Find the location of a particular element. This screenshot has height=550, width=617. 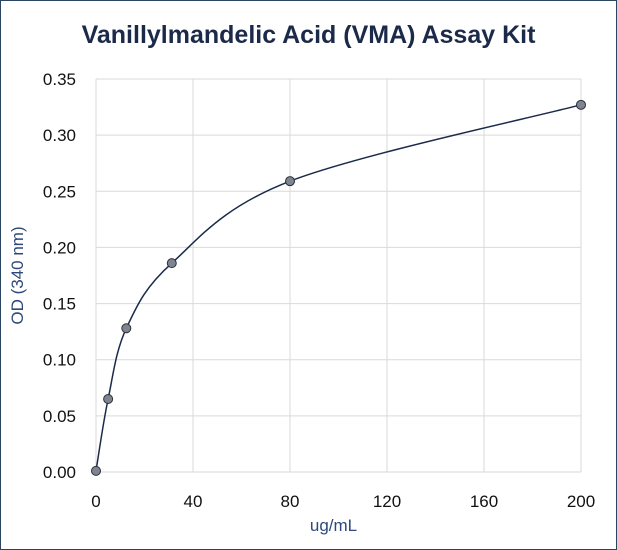

x-tick-label: 80 is located at coordinates (290, 501).